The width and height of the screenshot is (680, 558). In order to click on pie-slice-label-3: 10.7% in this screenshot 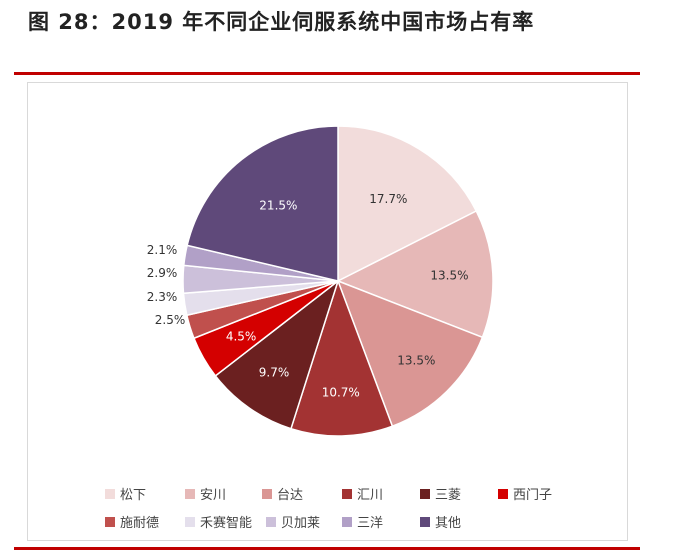, I will do `click(341, 393)`.